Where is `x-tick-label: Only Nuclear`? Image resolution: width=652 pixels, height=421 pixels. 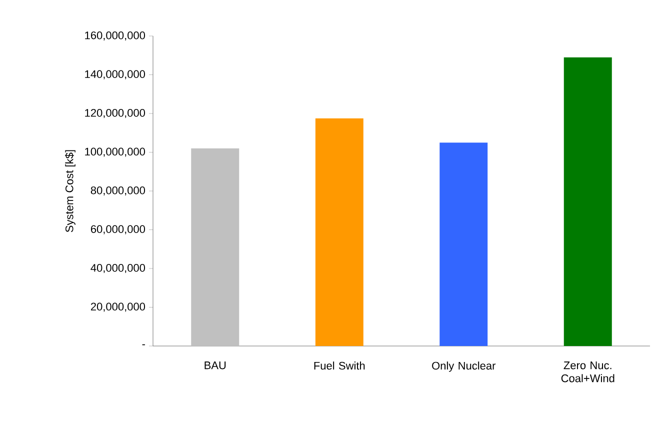 x-tick-label: Only Nuclear is located at coordinates (464, 367).